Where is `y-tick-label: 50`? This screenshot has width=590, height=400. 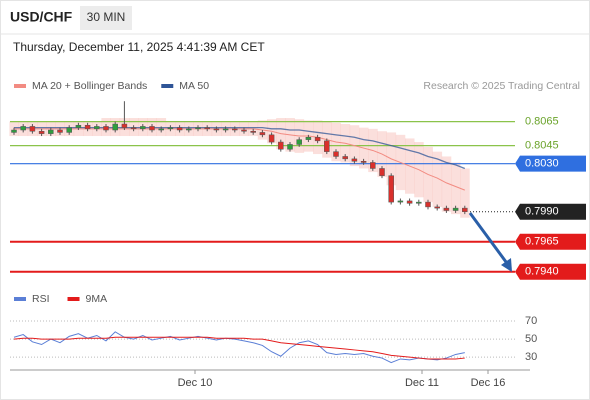
y-tick-label: 50 is located at coordinates (531, 339).